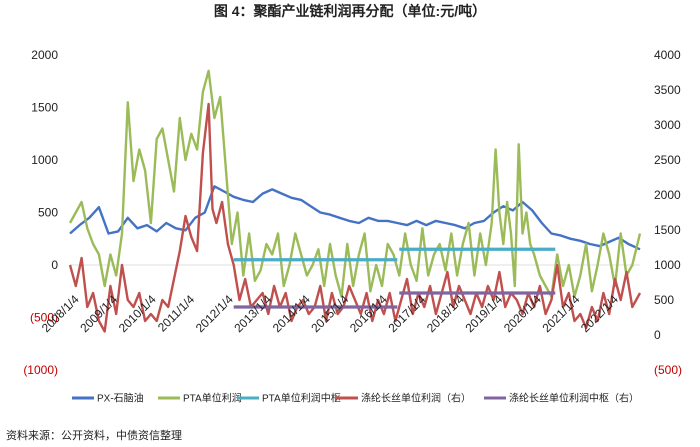 Image resolution: width=700 pixels, height=447 pixels. I want to click on left-y-tick-label: 500, so click(48, 213).